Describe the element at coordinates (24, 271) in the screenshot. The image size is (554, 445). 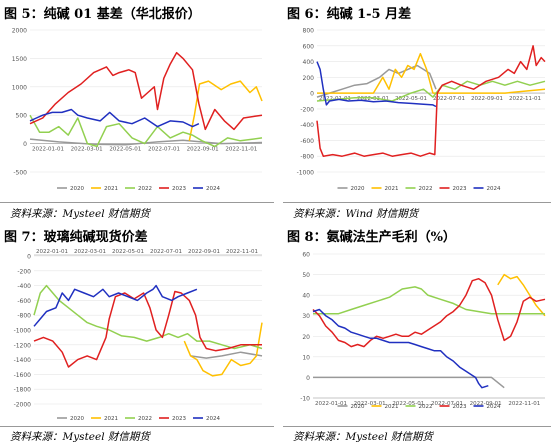
I see `y-tick-label: -200` at that location.